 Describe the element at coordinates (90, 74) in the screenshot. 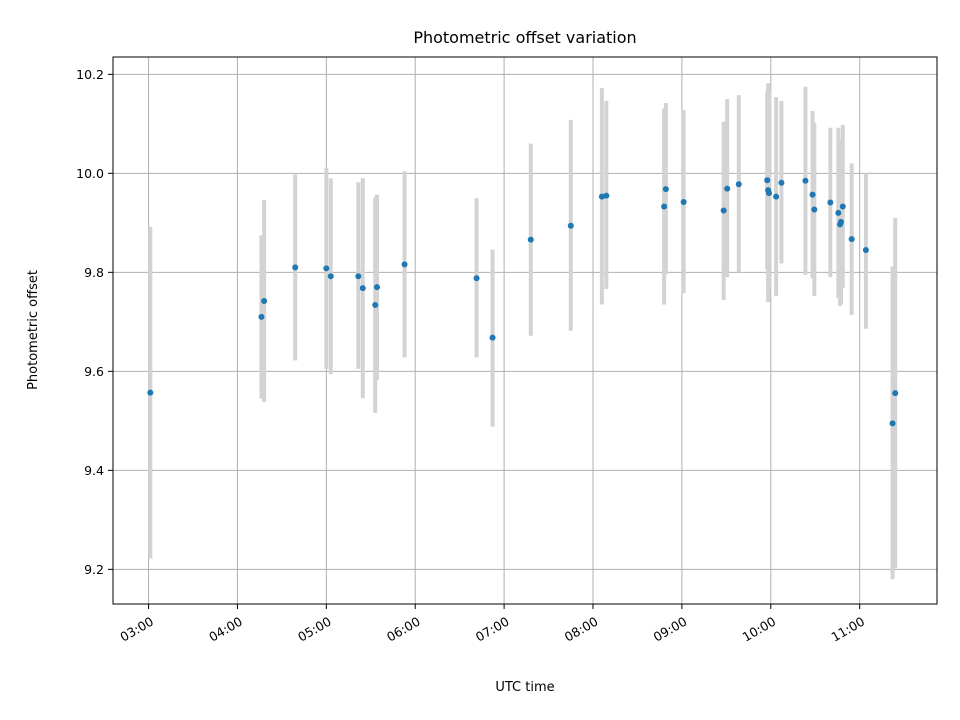

I see `y-tick-label: 10.2` at that location.